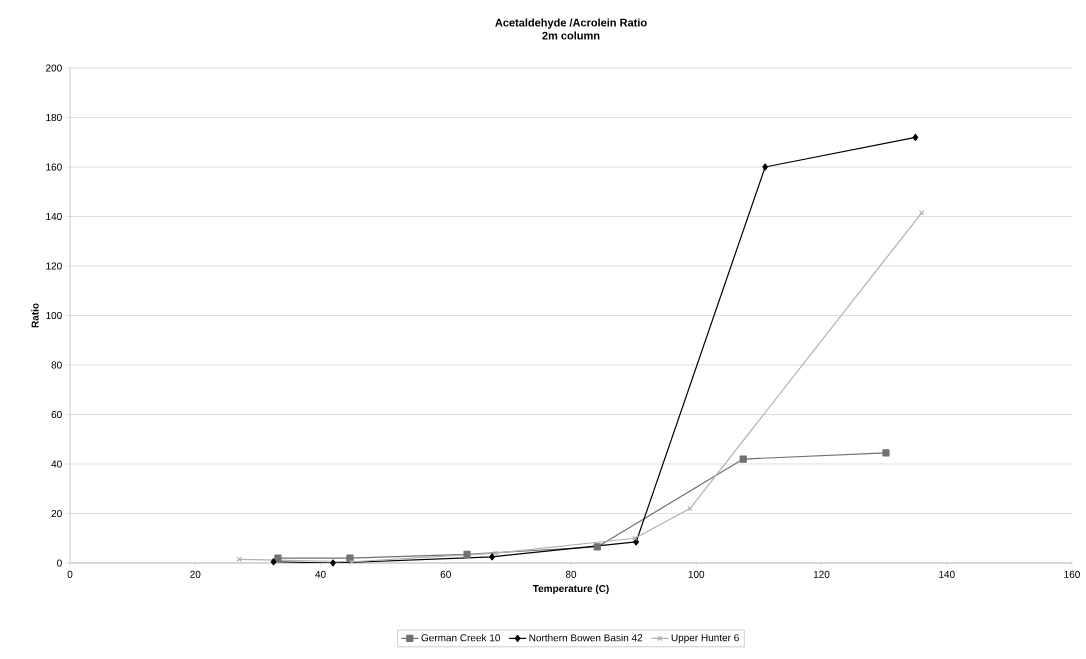 This screenshot has height=659, width=1086. I want to click on y-tick-label: 80, so click(56, 365).